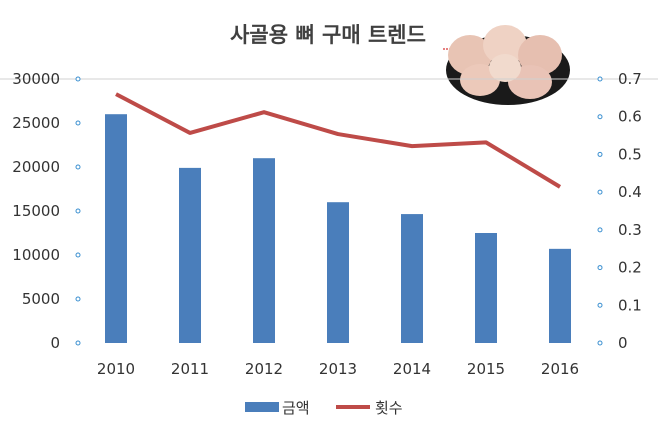 This screenshot has width=658, height=439. What do you see at coordinates (508, 65) in the screenshot?
I see `food-photo` at bounding box center [508, 65].